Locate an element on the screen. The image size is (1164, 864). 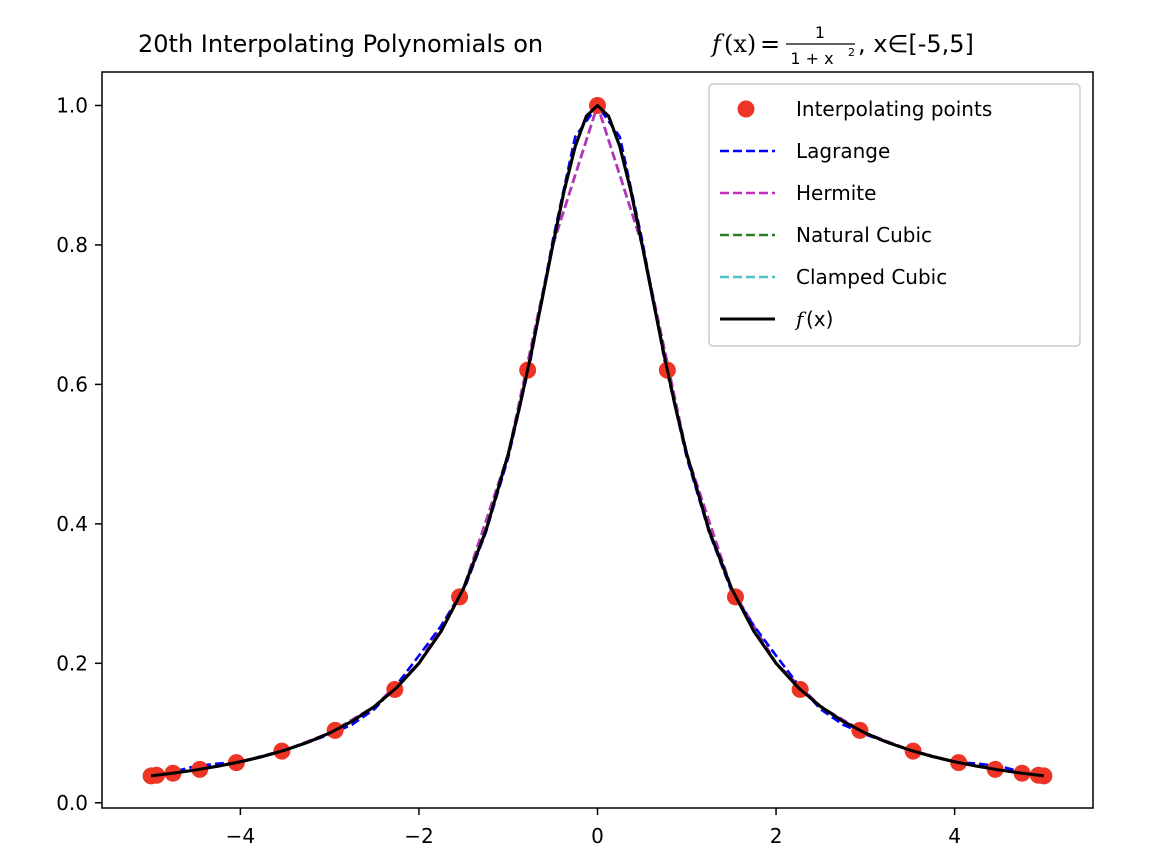
x-axis: −4 −2 0 2 4 is located at coordinates (593, 828).